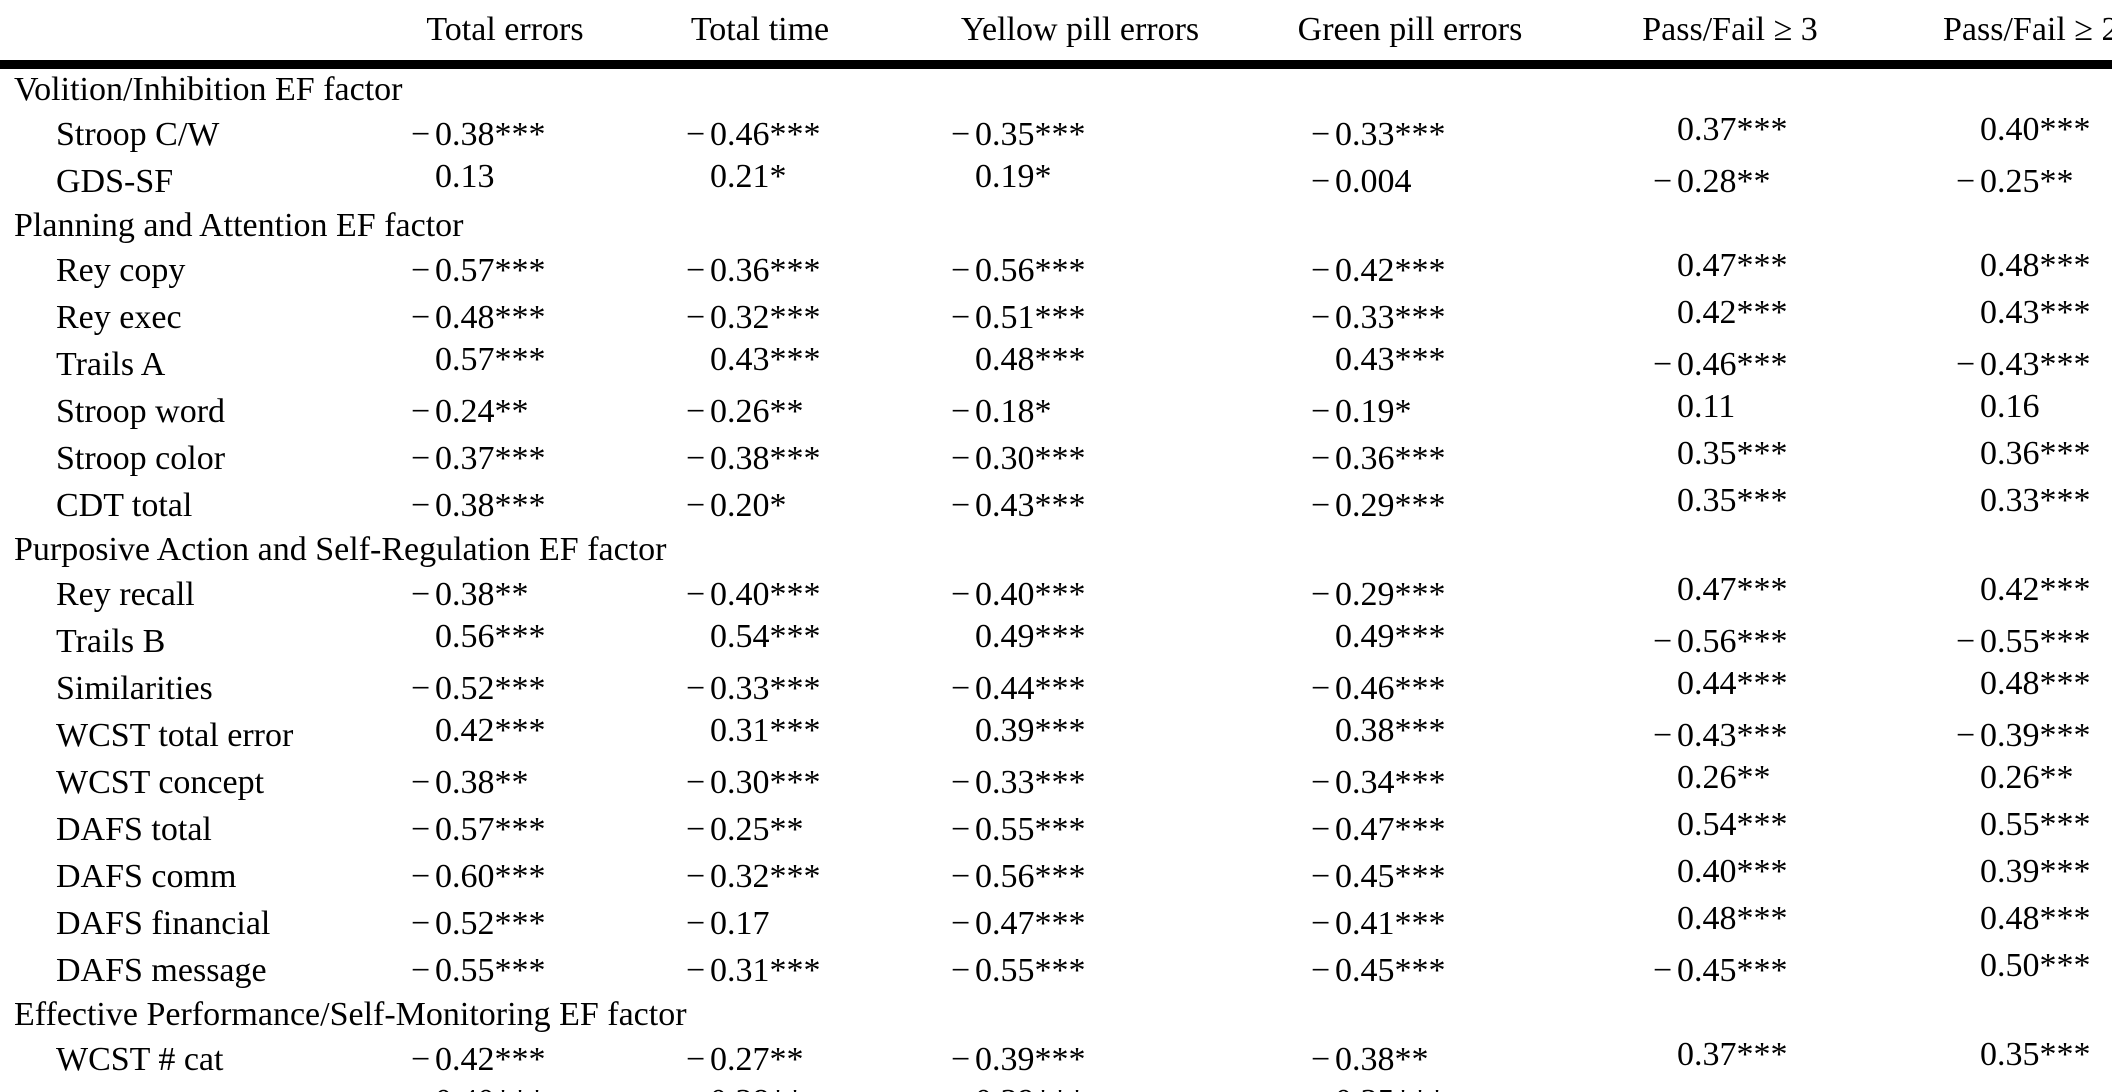 The height and width of the screenshot is (1092, 2112). I want to click on correlation-value: −0.44 ***, so click(1018, 689).